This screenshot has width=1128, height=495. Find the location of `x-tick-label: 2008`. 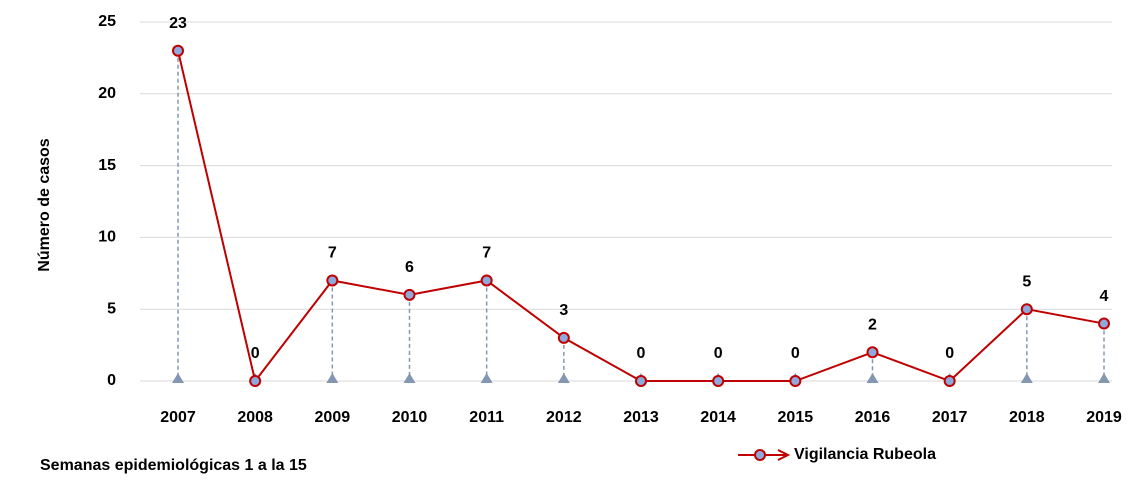

x-tick-label: 2008 is located at coordinates (255, 417).